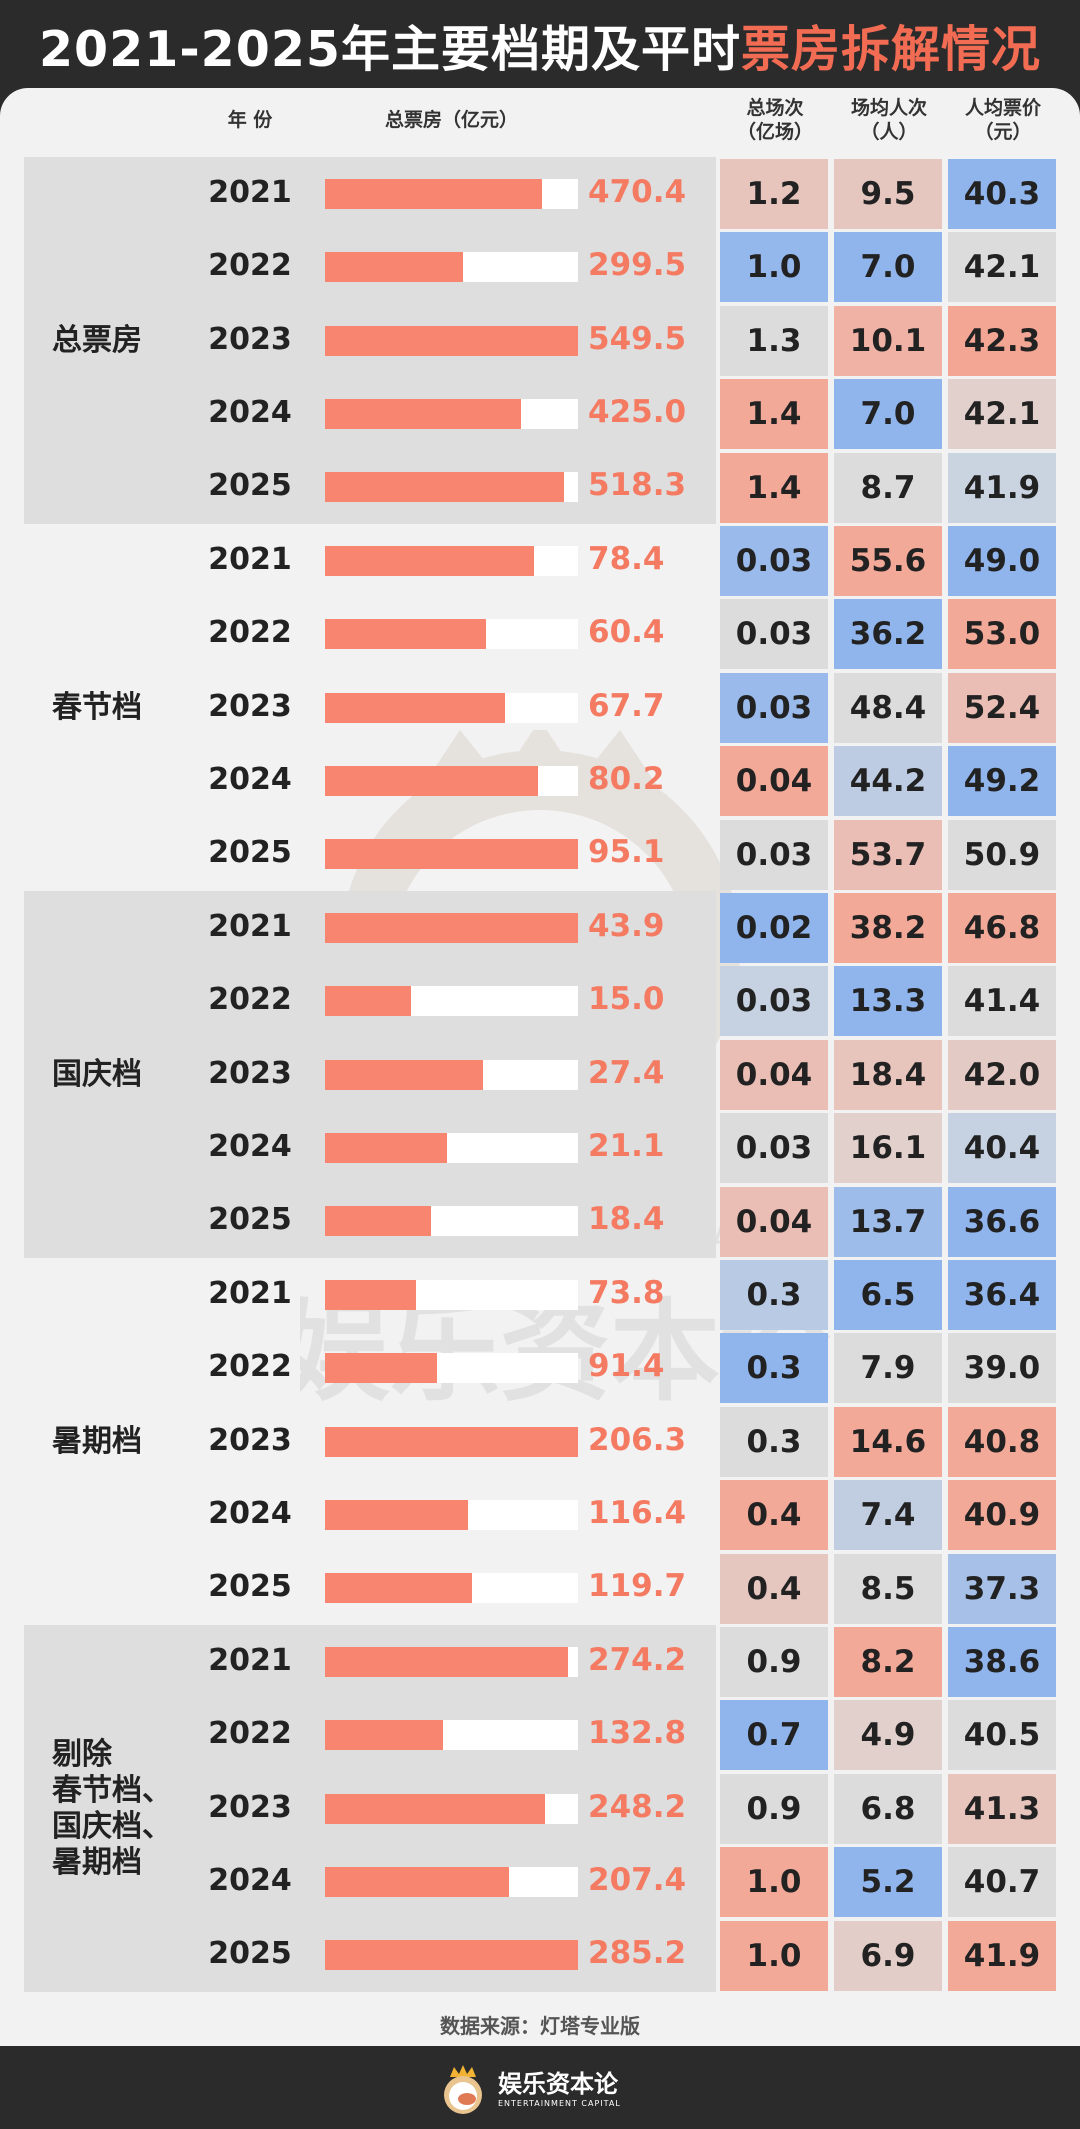  Describe the element at coordinates (1002, 194) in the screenshot. I see `cell-price: 40.3` at that location.